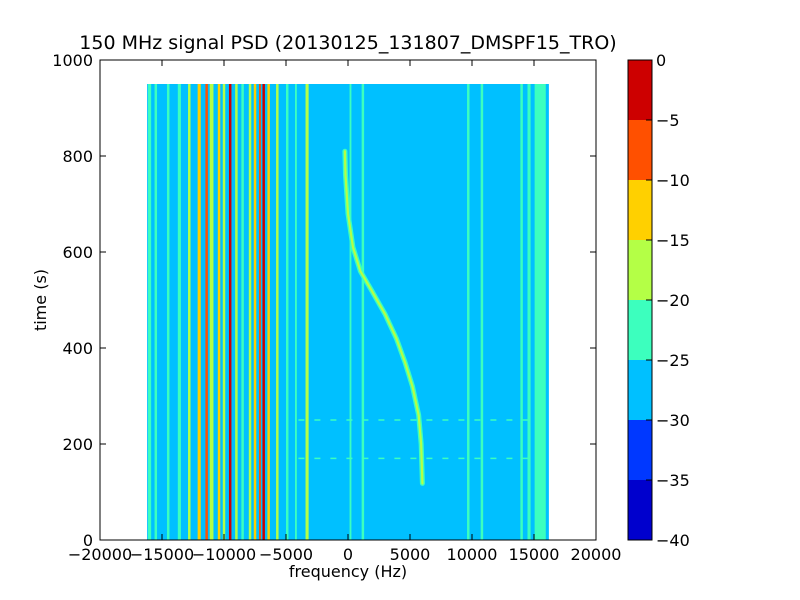 The width and height of the screenshot is (800, 600). I want to click on x-tick-label: 5000, so click(410, 554).